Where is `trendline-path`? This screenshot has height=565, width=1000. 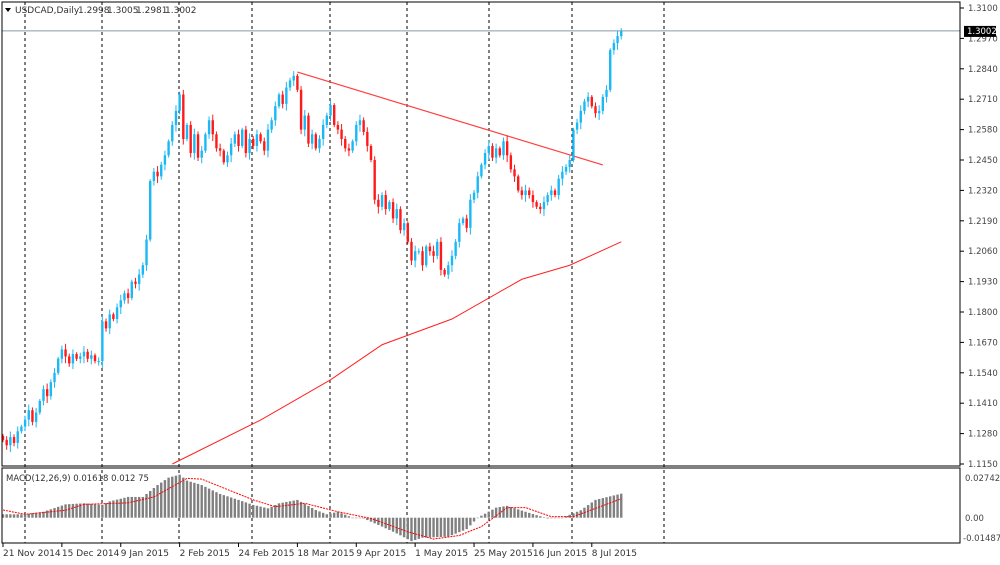 trendline-path is located at coordinates (450, 118).